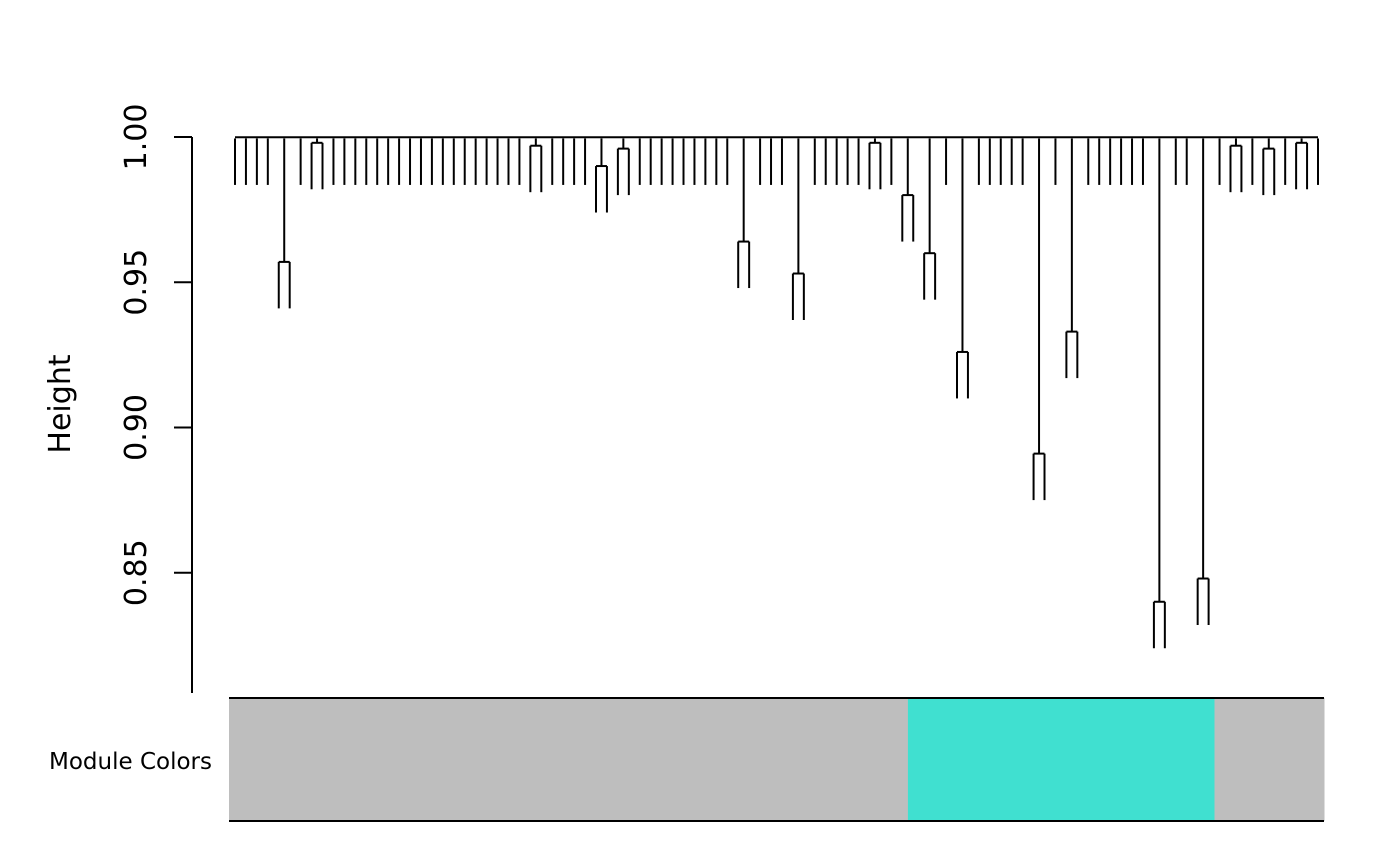 This screenshot has width=1400, height=866. What do you see at coordinates (130, 762) in the screenshot?
I see `module-colors-label: Module Colors` at bounding box center [130, 762].